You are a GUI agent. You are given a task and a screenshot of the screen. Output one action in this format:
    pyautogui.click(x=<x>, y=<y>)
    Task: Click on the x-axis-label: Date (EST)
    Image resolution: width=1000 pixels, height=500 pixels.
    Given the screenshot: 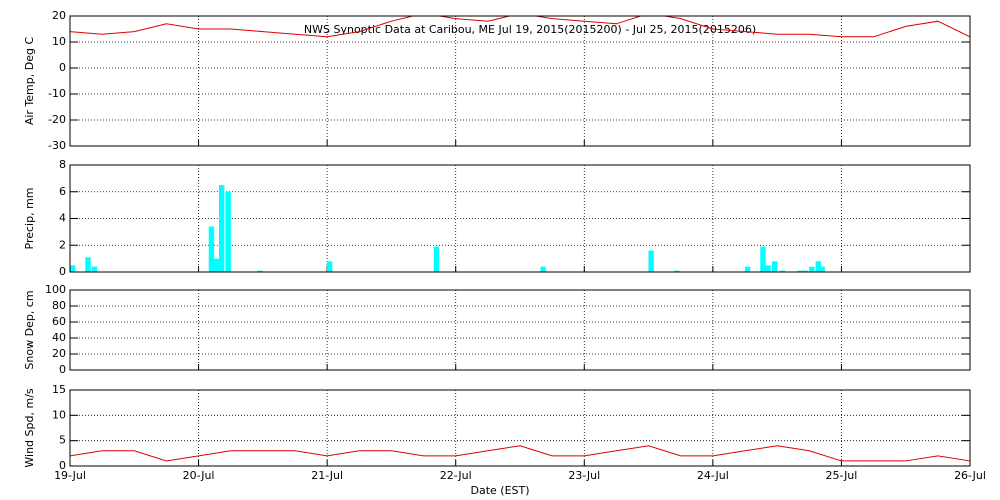 What is the action you would take?
    pyautogui.click(x=499, y=490)
    